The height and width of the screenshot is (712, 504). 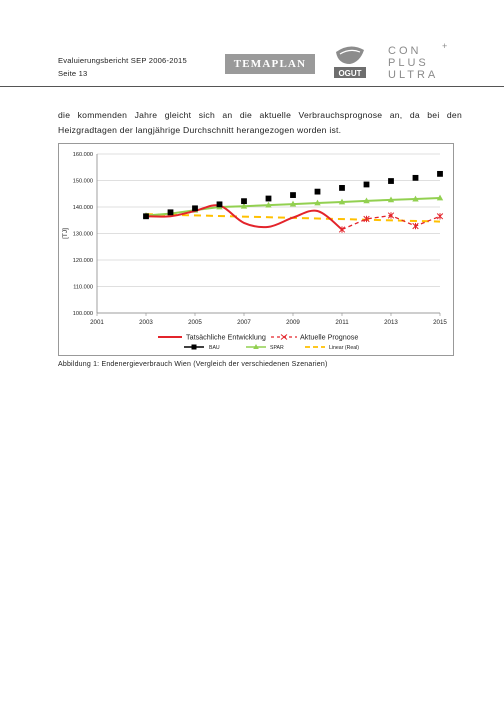 I want to click on legend-actual-label: Tatsächliche Entwicklung, so click(x=226, y=337).